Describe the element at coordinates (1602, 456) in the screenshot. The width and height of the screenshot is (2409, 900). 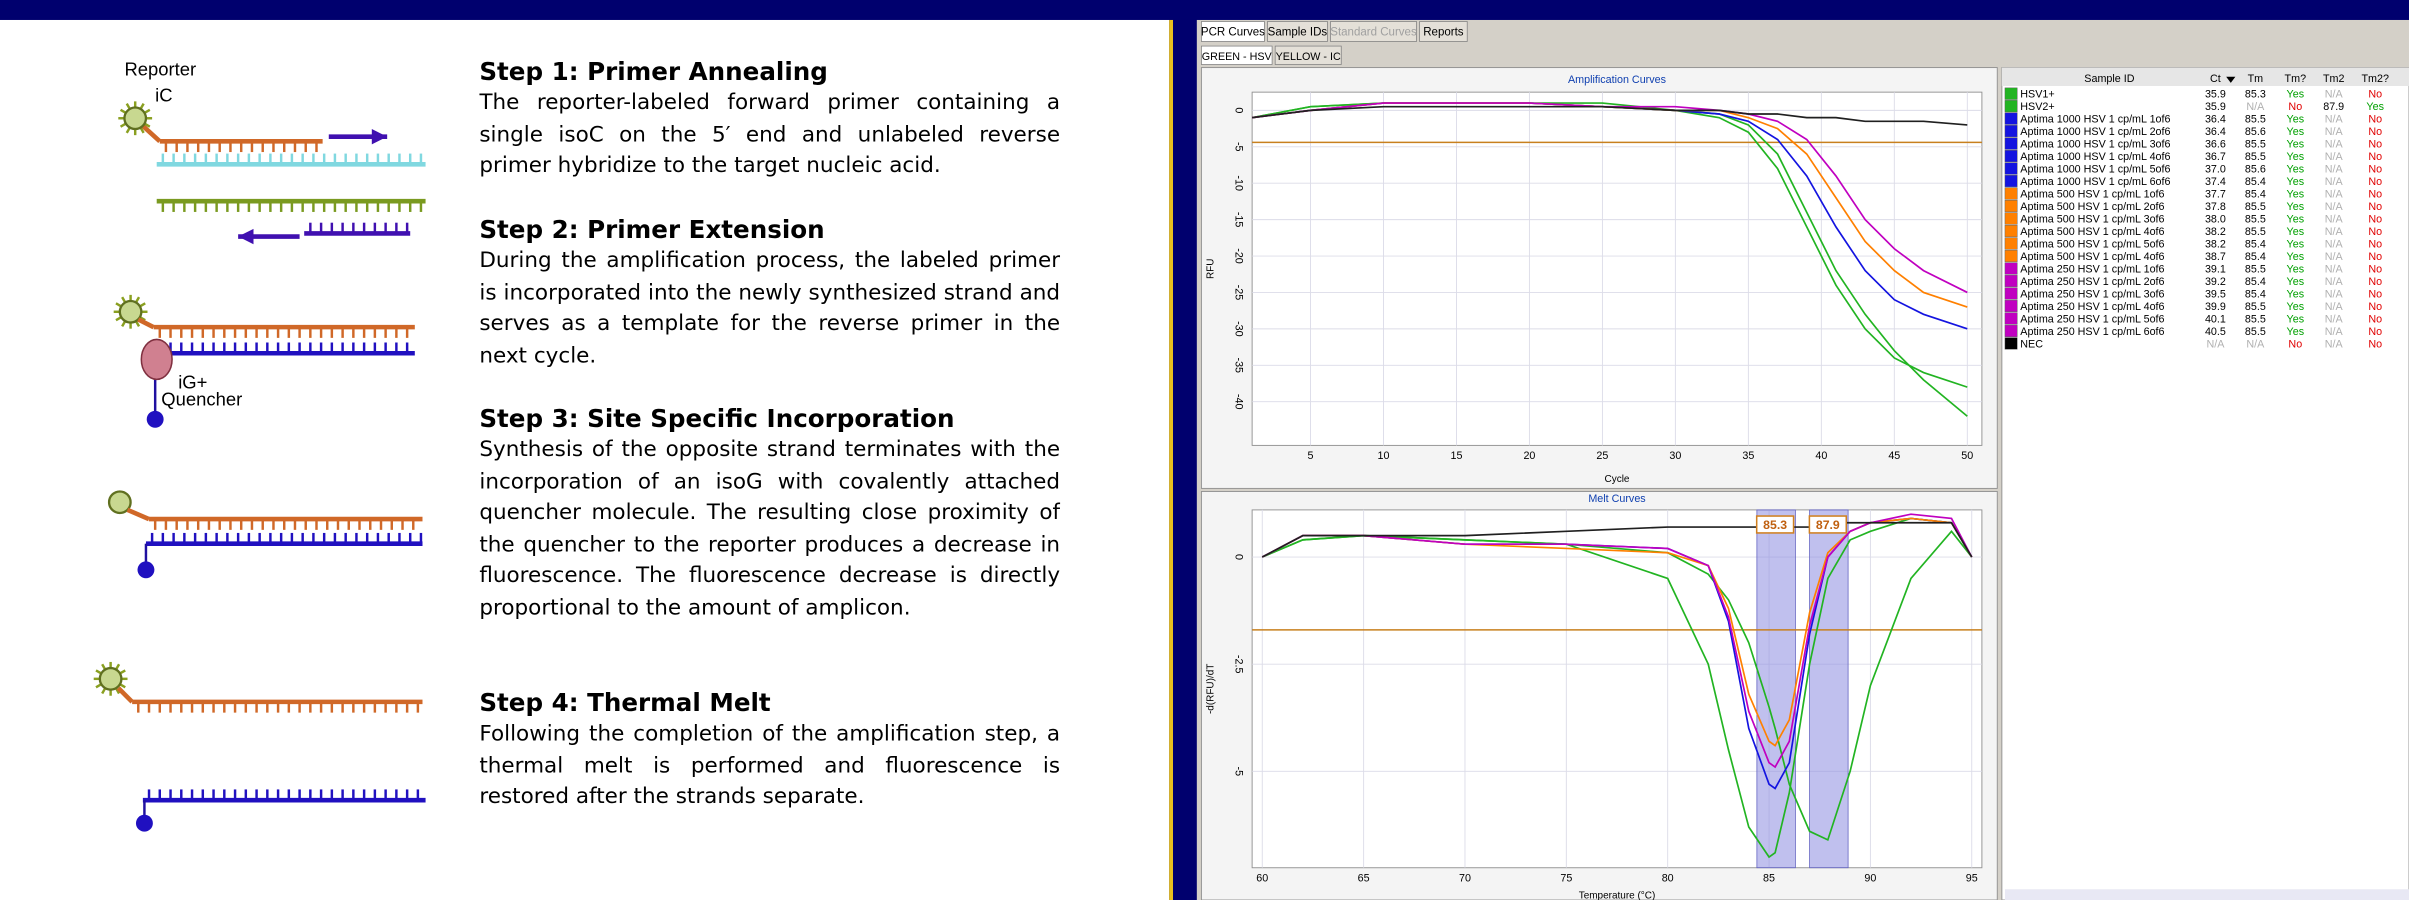
I see `x-tick-label: 25` at that location.